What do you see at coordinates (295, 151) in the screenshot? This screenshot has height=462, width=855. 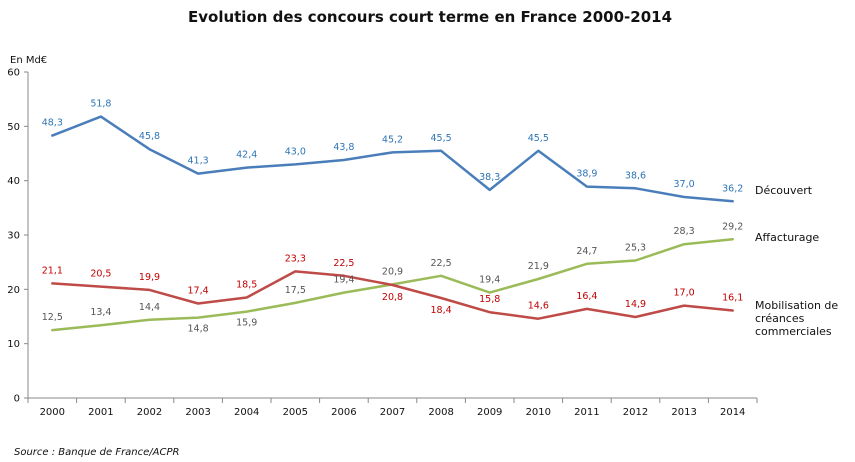 I see `data-label: 43,0` at bounding box center [295, 151].